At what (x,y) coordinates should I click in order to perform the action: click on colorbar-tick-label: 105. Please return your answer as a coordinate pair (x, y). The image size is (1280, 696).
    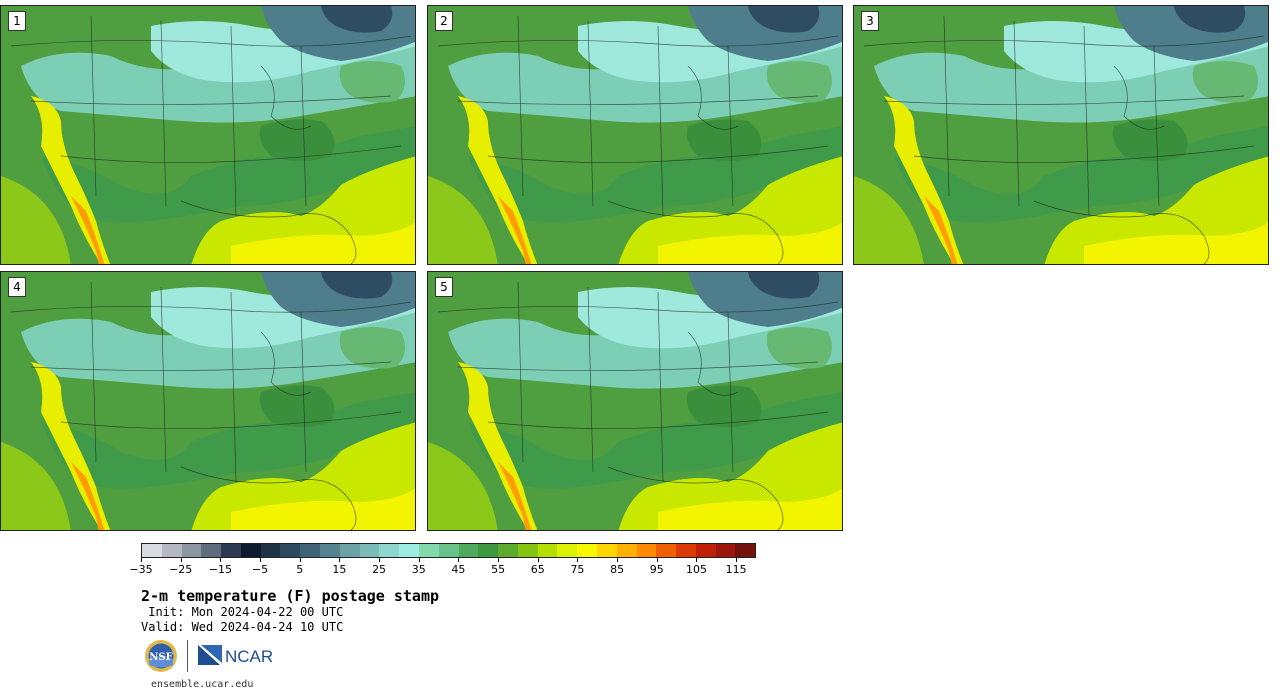
    Looking at the image, I should click on (696, 569).